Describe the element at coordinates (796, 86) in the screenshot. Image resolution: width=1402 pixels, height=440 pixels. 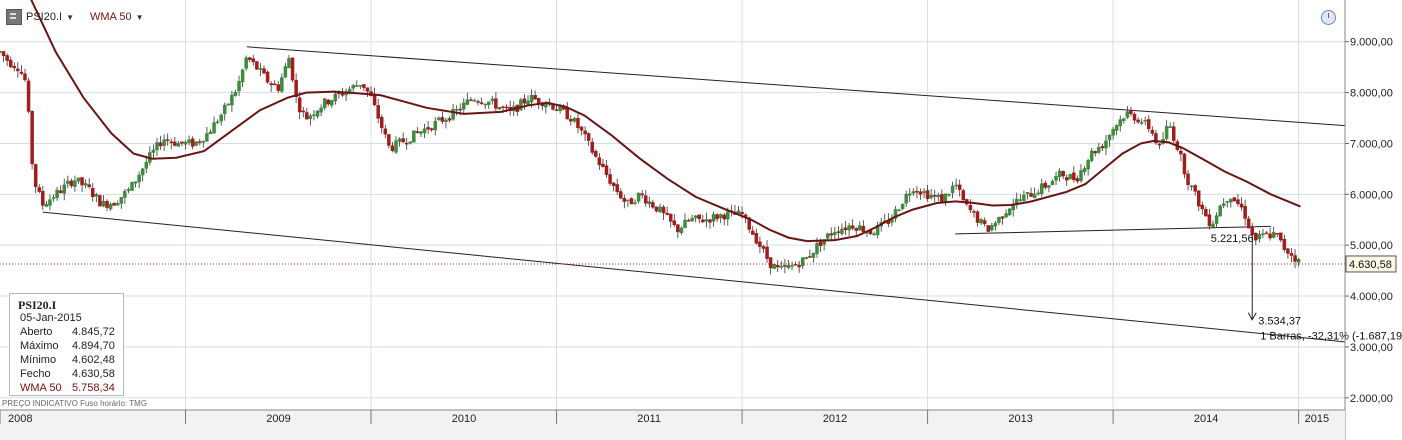
I see `trendline` at that location.